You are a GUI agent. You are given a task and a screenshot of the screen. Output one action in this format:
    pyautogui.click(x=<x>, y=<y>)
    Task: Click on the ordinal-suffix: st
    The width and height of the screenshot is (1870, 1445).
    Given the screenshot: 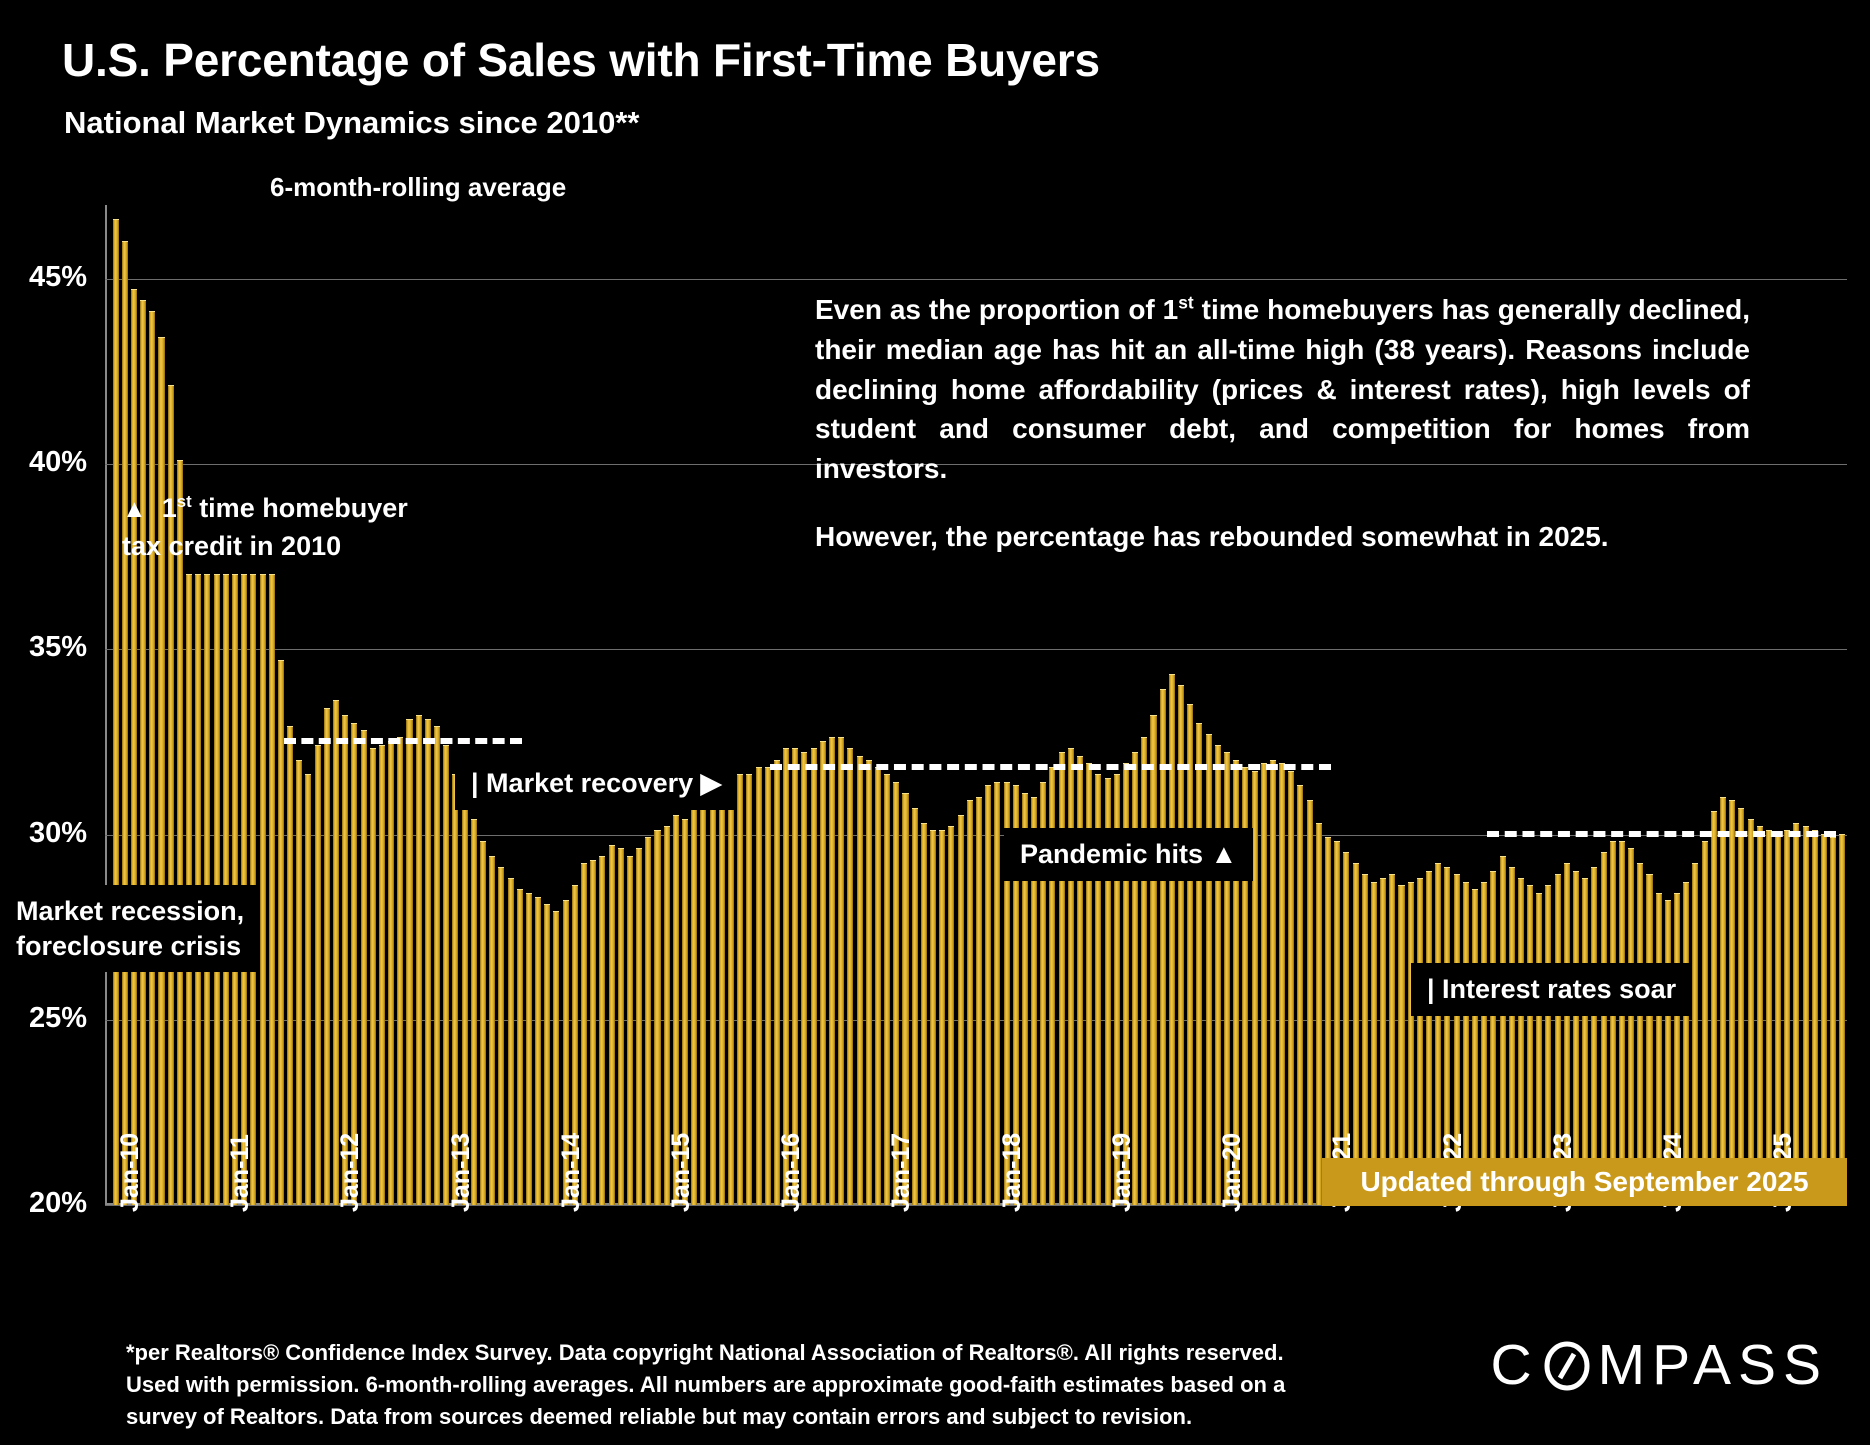 What is the action you would take?
    pyautogui.click(x=184, y=501)
    